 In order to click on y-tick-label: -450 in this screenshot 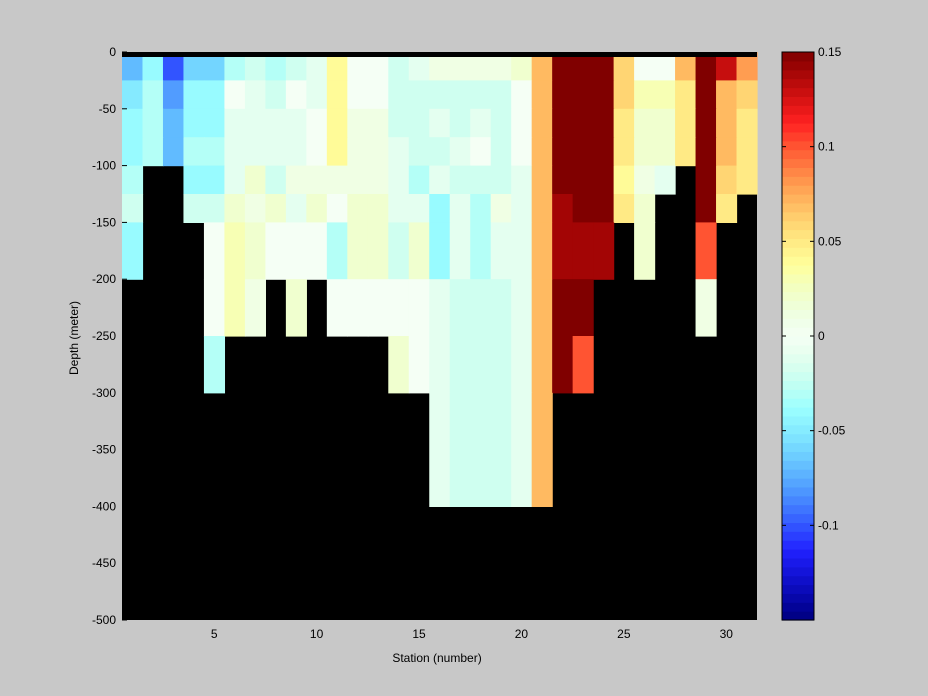, I will do `click(104, 563)`.